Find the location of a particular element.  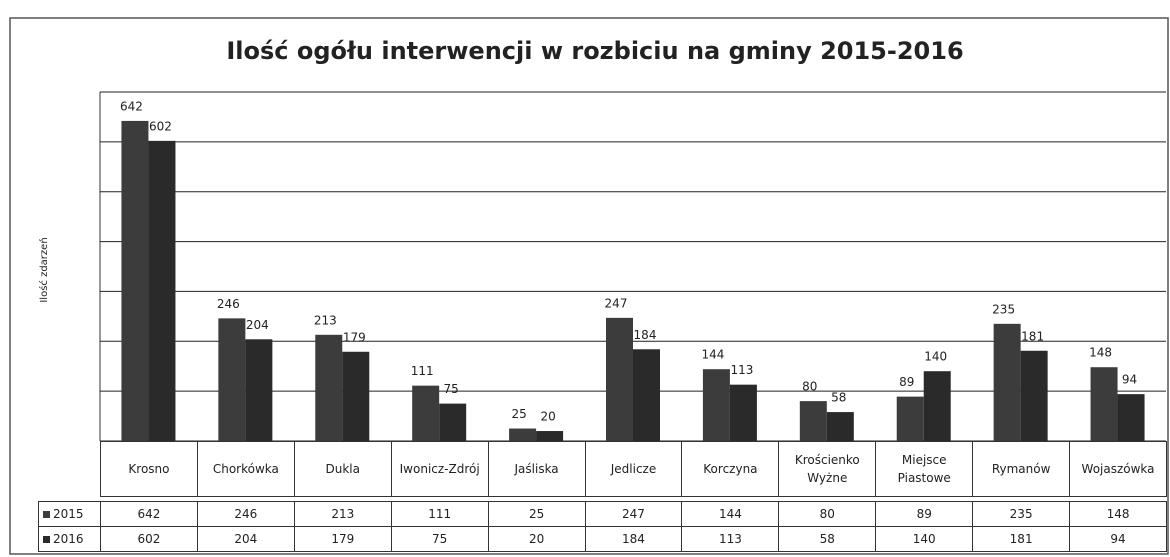

value-label: 144 is located at coordinates (712, 355).